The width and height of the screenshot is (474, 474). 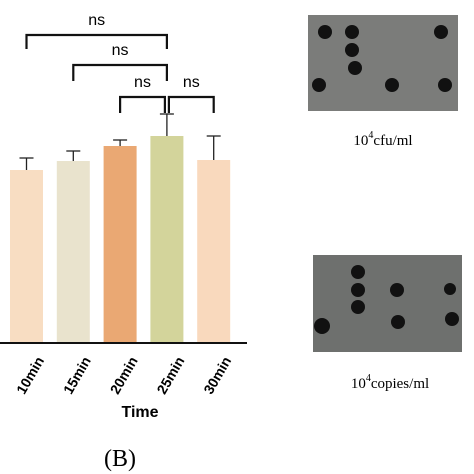 I want to click on label-unit: copies/ml, so click(x=400, y=384).